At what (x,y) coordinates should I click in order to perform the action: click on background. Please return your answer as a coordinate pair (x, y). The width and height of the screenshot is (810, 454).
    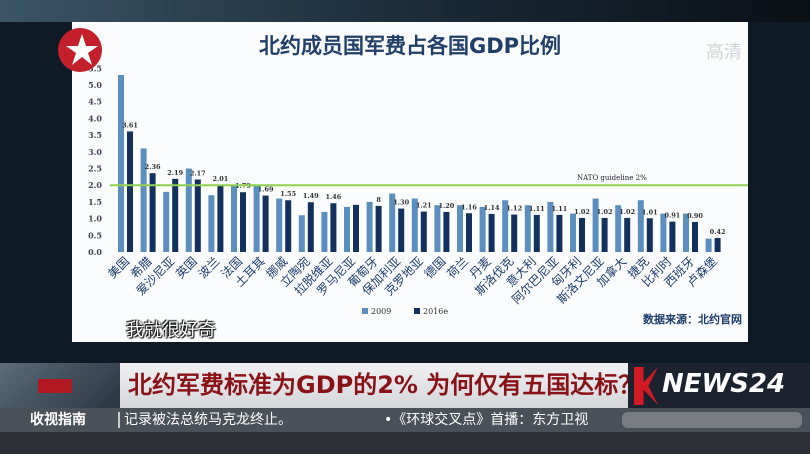
    Looking at the image, I should click on (405, 11).